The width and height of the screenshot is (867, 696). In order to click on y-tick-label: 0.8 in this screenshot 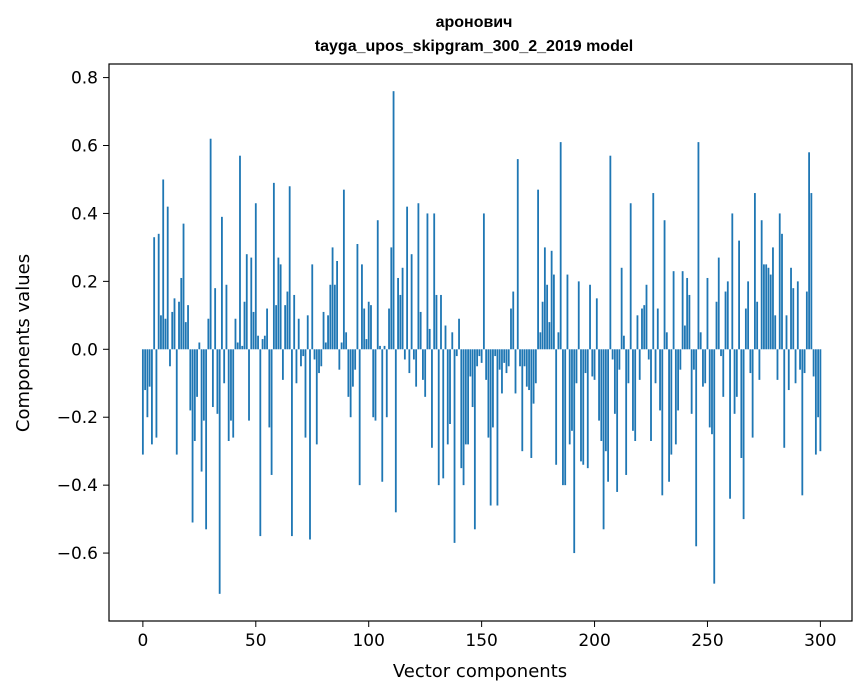, I will do `click(84, 79)`.